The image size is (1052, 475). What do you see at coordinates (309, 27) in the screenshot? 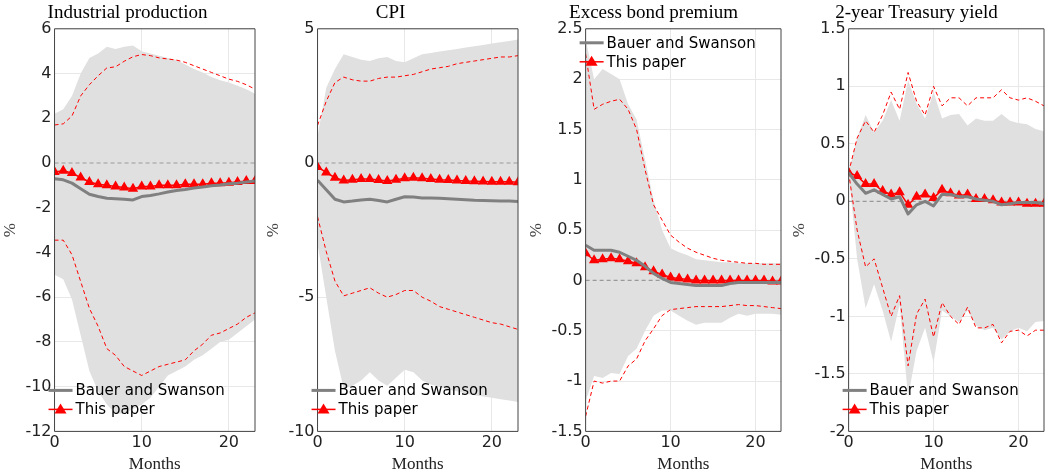
I see `y-tick-label: 5` at bounding box center [309, 27].